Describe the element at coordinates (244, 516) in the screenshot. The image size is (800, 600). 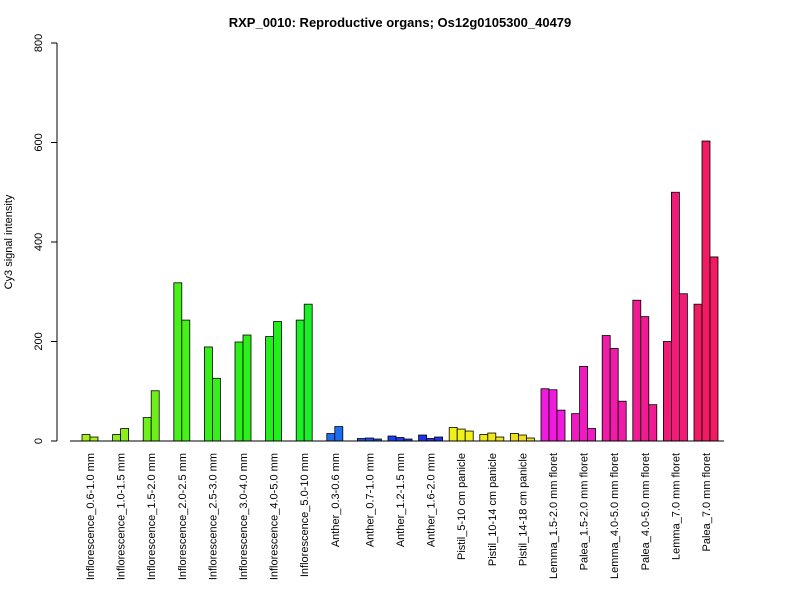
I see `x-tick-label: Inflorescence_3.0-4.0 mm` at that location.